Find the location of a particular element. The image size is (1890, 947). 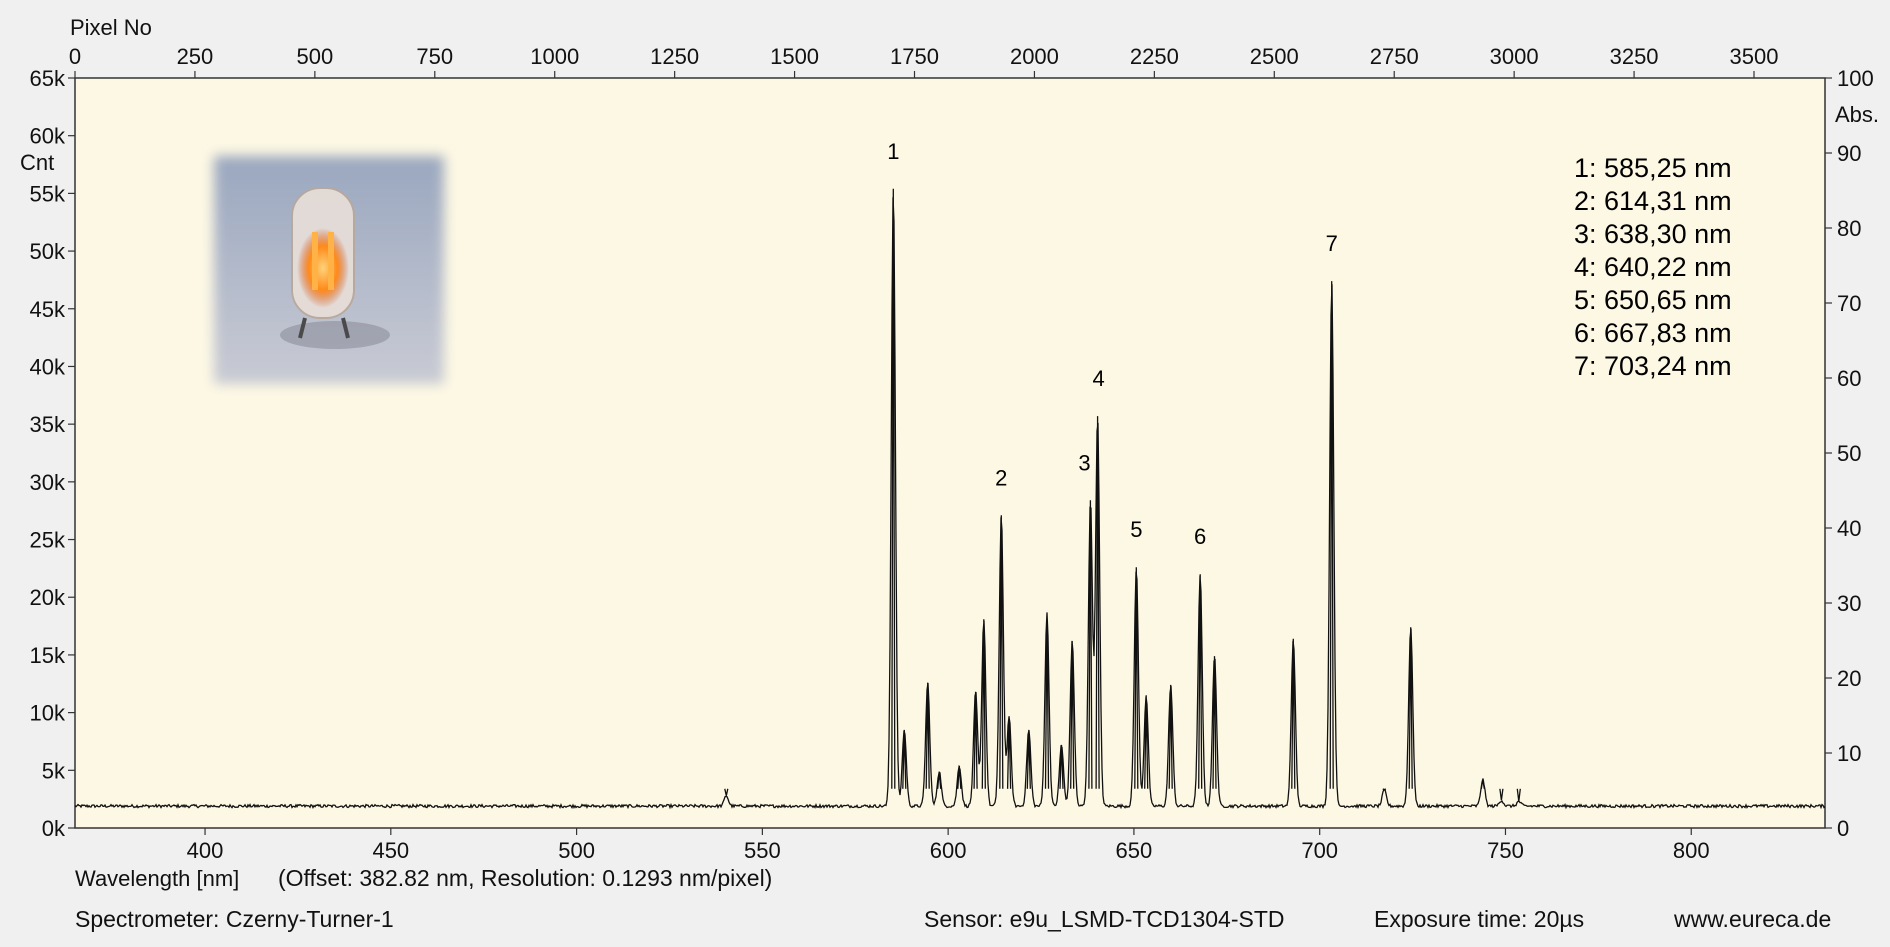

y-axis-title: Cnt is located at coordinates (37, 162).